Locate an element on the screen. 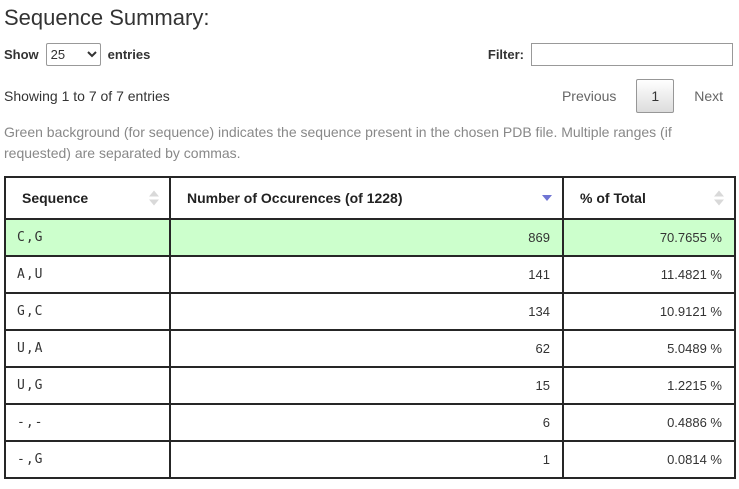  occurrences-cell: 141 is located at coordinates (366, 274).